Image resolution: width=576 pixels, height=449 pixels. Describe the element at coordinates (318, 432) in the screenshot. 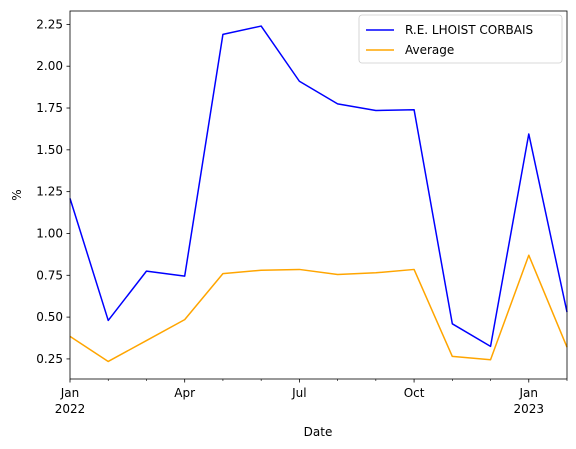

I see `x-axis-title: Date` at that location.